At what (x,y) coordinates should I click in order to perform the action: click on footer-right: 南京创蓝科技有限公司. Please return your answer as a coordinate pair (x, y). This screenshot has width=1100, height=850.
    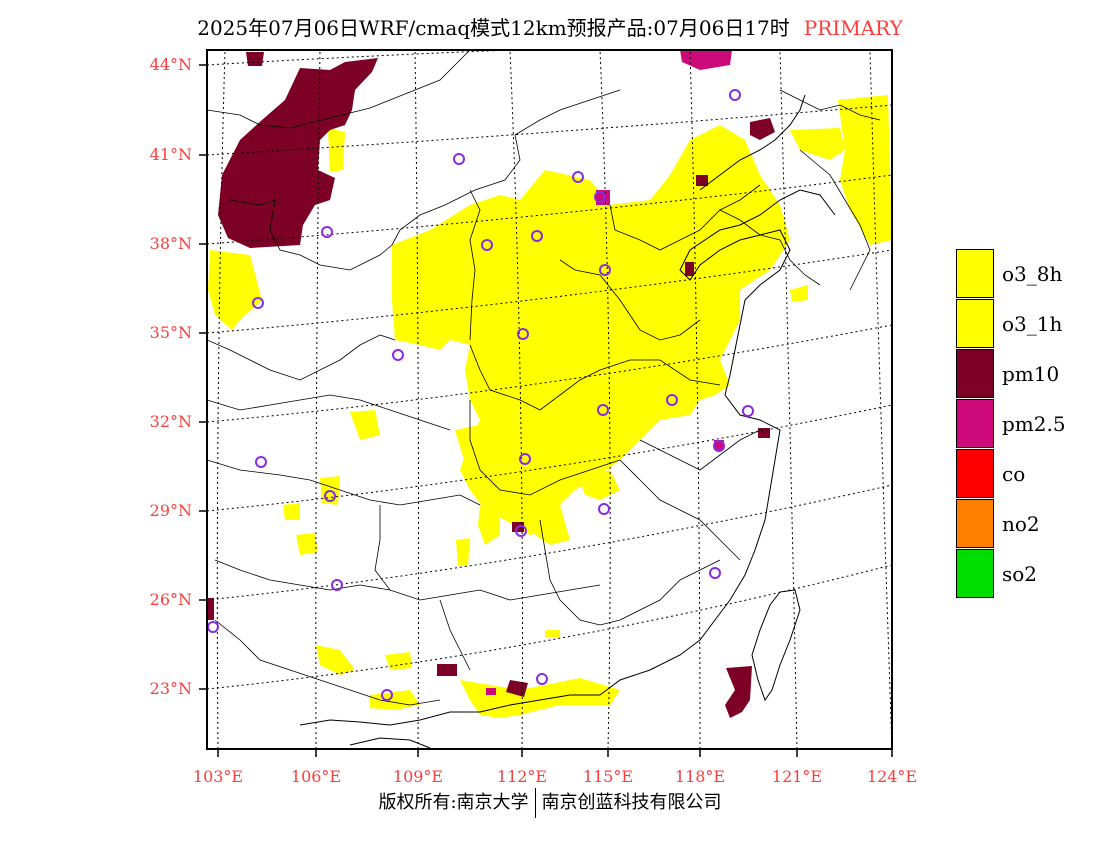
    Looking at the image, I should click on (631, 802).